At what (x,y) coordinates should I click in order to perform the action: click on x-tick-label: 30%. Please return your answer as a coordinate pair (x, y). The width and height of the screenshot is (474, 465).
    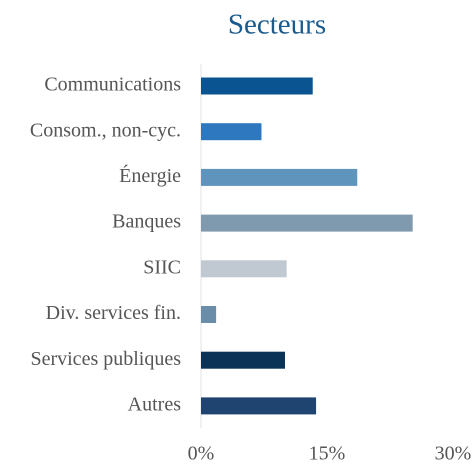
    Looking at the image, I should click on (453, 454).